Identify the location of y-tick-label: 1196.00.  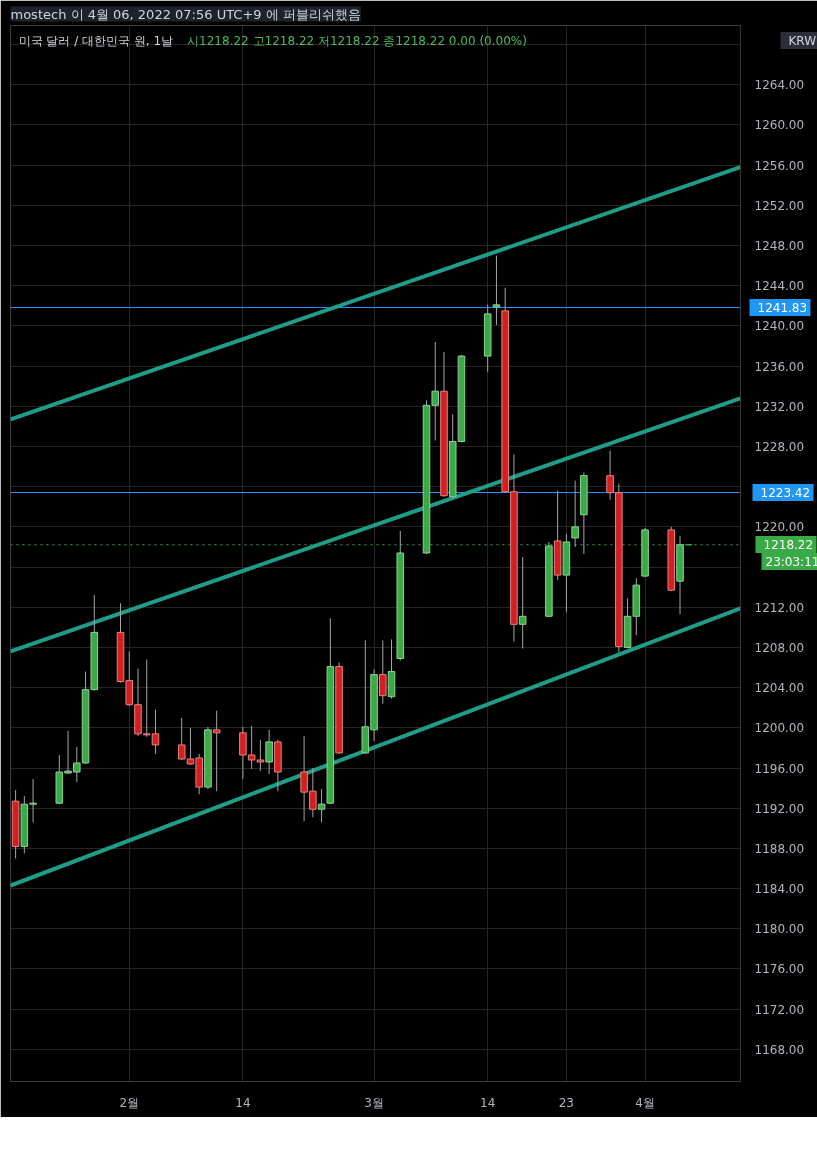
(779, 768).